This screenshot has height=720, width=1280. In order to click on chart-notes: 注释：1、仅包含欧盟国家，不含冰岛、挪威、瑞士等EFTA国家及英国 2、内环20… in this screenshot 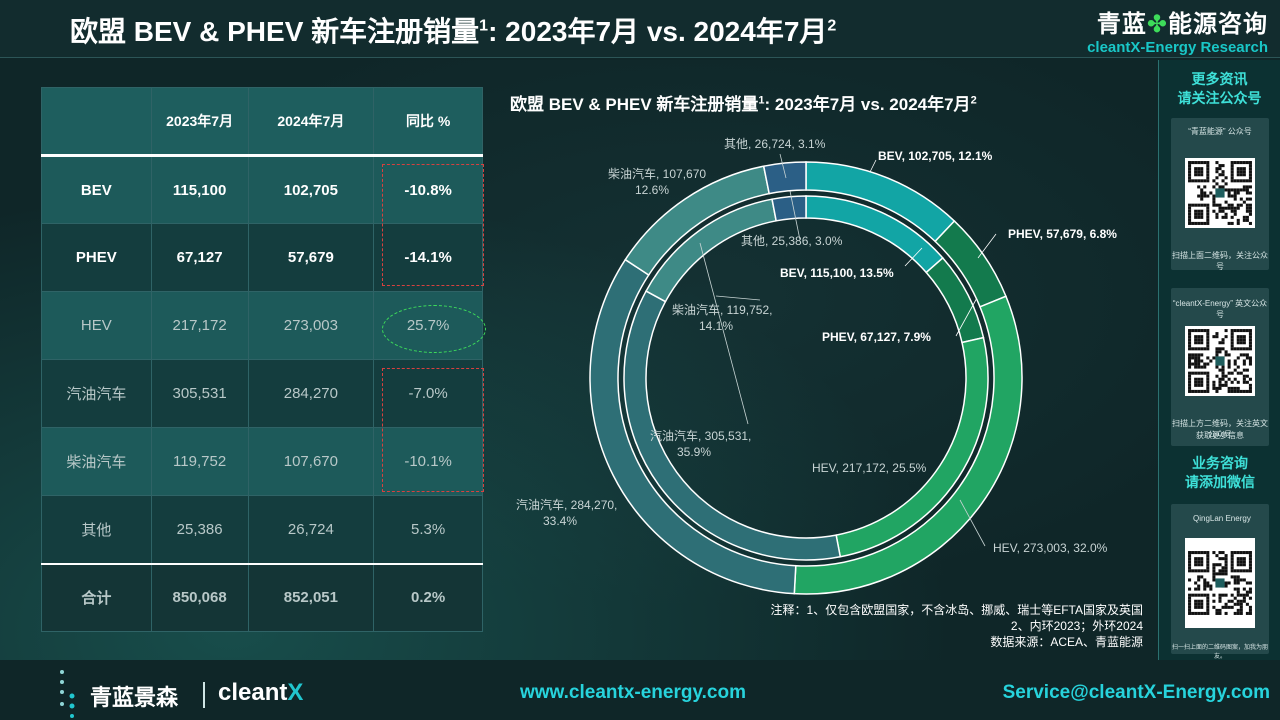, I will do `click(957, 626)`.